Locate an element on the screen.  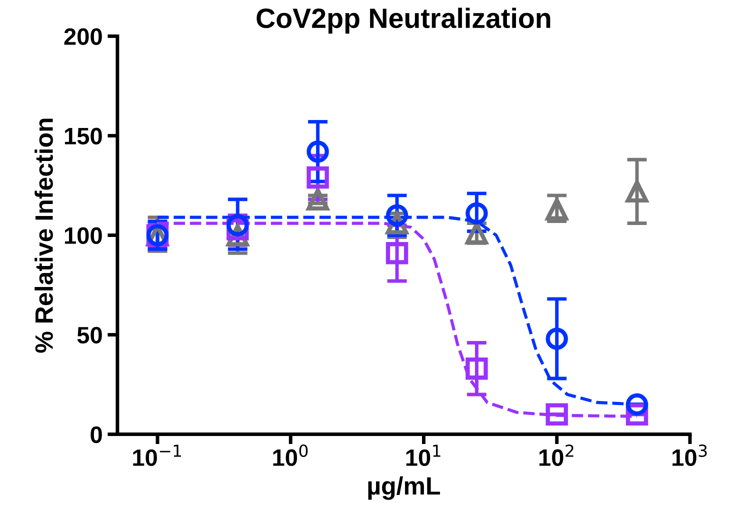
y-tick-label: 50 is located at coordinates (89, 335).